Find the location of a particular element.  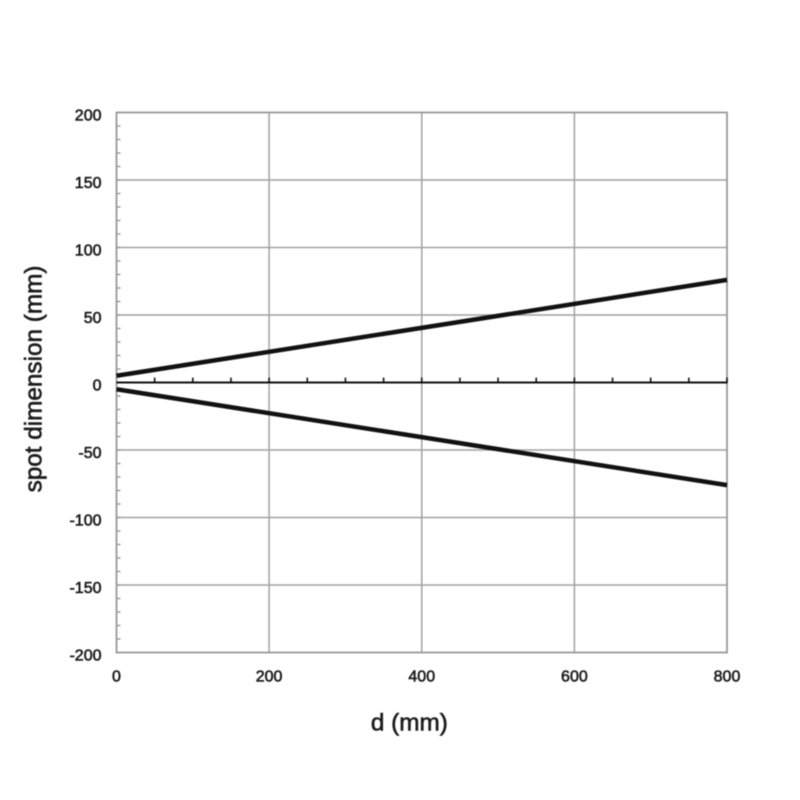

svg-text: 800 is located at coordinates (727, 677).